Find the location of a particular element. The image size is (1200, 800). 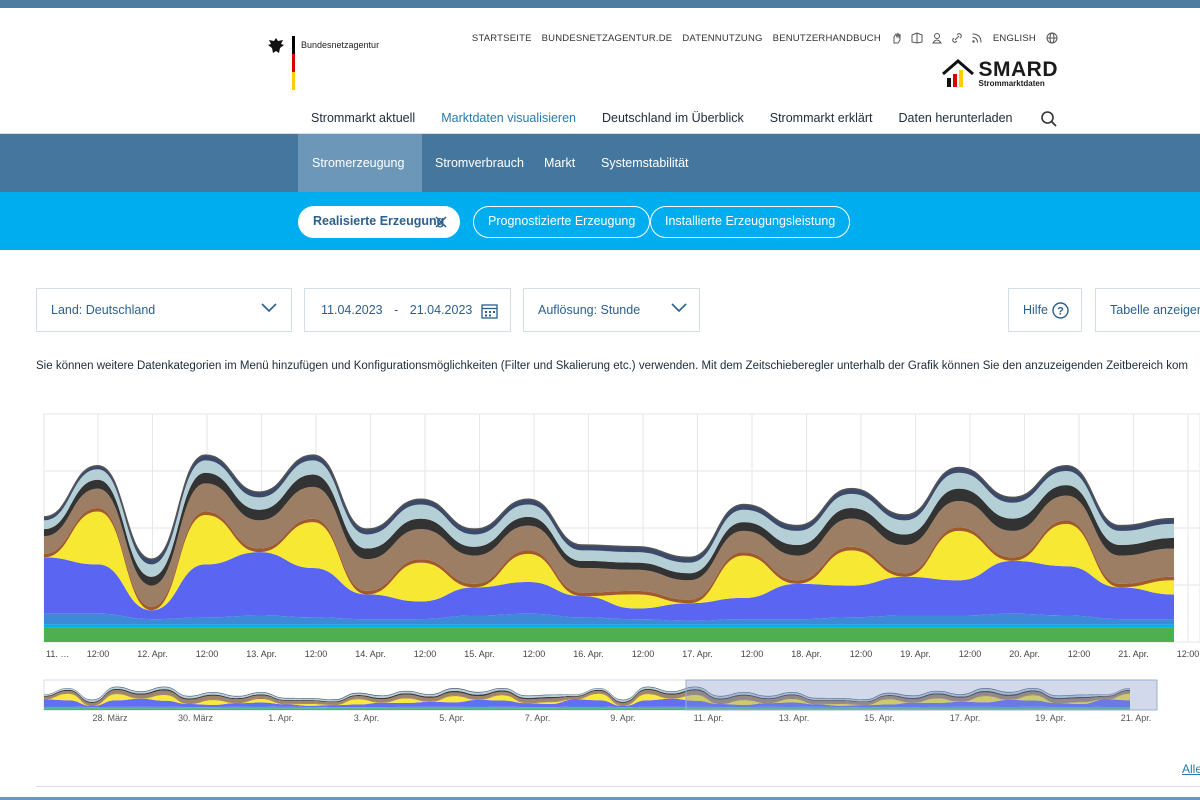

smard-logo: SMARD Strommarktdaten is located at coordinates (1000, 73).